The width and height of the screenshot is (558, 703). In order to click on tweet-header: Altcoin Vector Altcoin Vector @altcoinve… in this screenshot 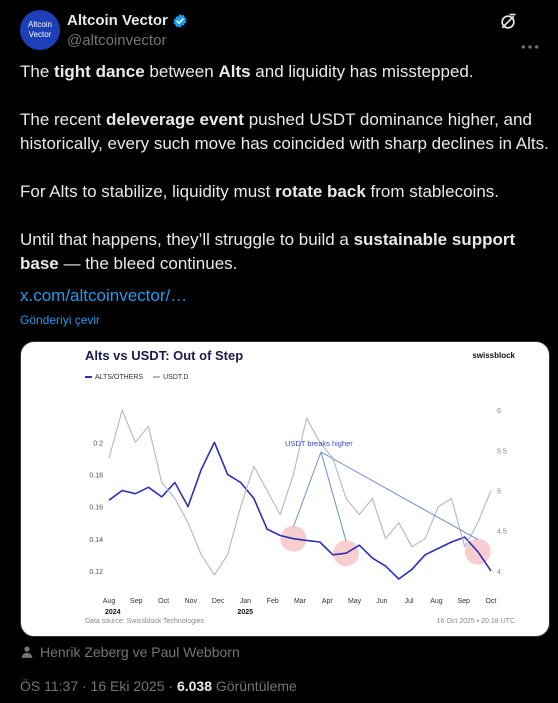, I will do `click(280, 30)`.